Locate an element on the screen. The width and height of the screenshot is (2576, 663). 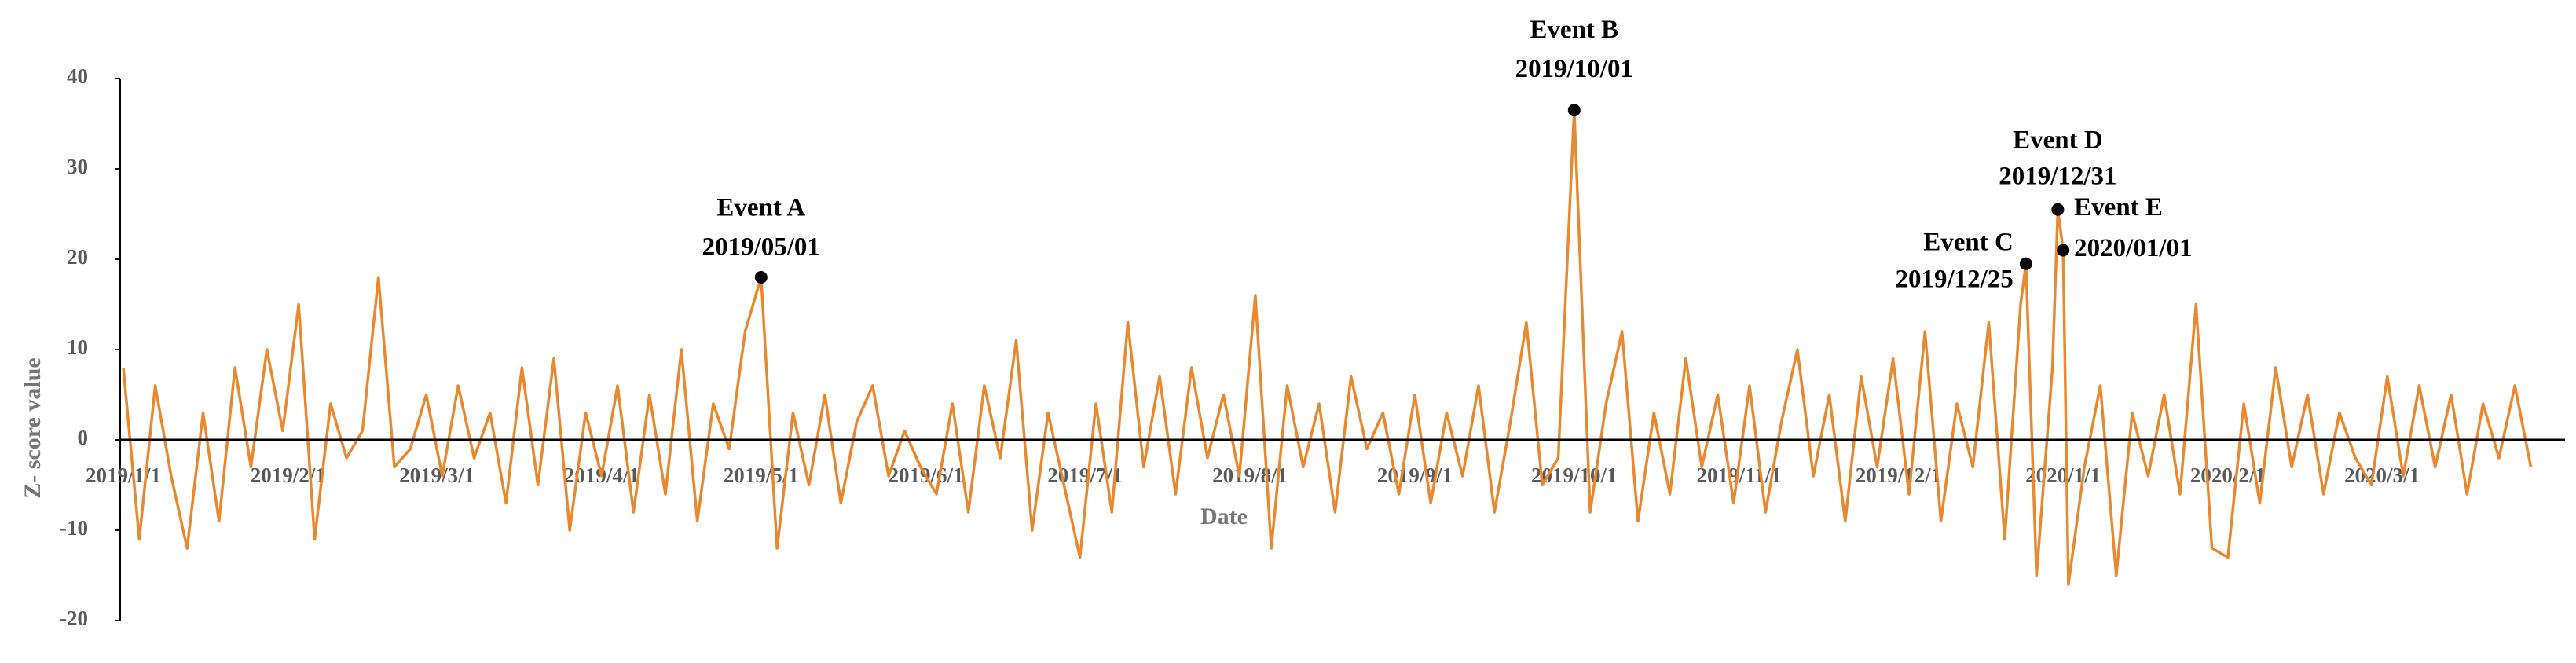
x-tick-label: 2019/2/1 is located at coordinates (288, 475).